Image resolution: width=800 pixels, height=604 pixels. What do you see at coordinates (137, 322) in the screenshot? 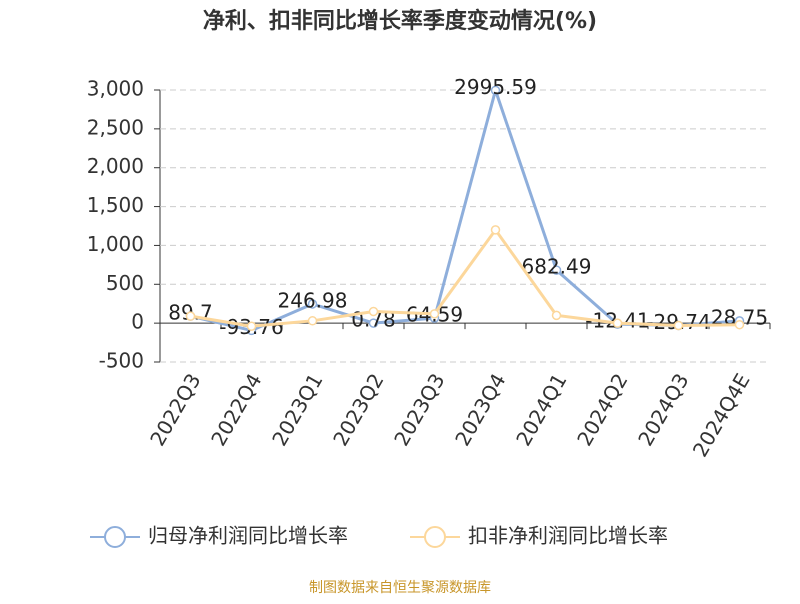
I see `y-tick-label: 0` at bounding box center [137, 322].